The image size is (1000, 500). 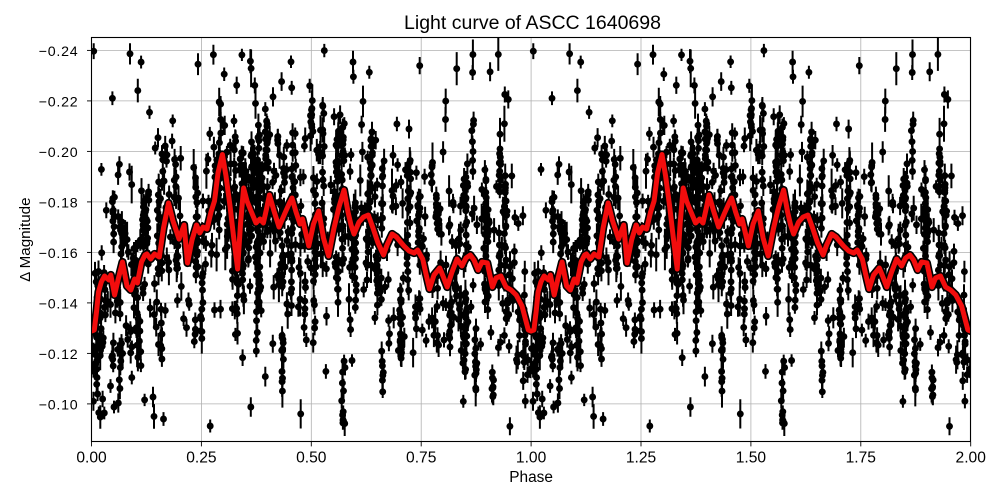 What do you see at coordinates (59, 204) in the screenshot?
I see `svg-text: −0.18` at bounding box center [59, 204].